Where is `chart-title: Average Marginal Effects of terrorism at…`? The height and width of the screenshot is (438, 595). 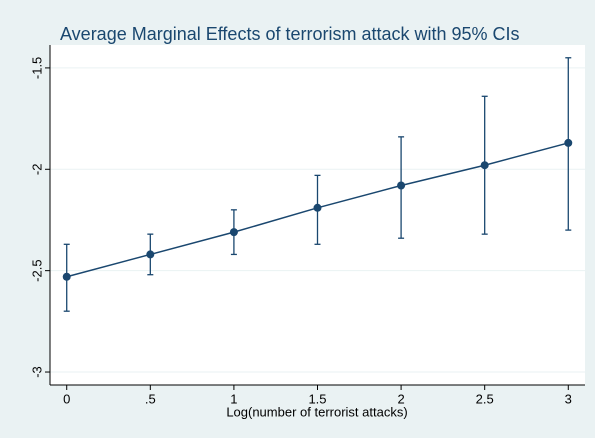
chart-title: Average Marginal Effects of terrorism at… is located at coordinates (290, 34).